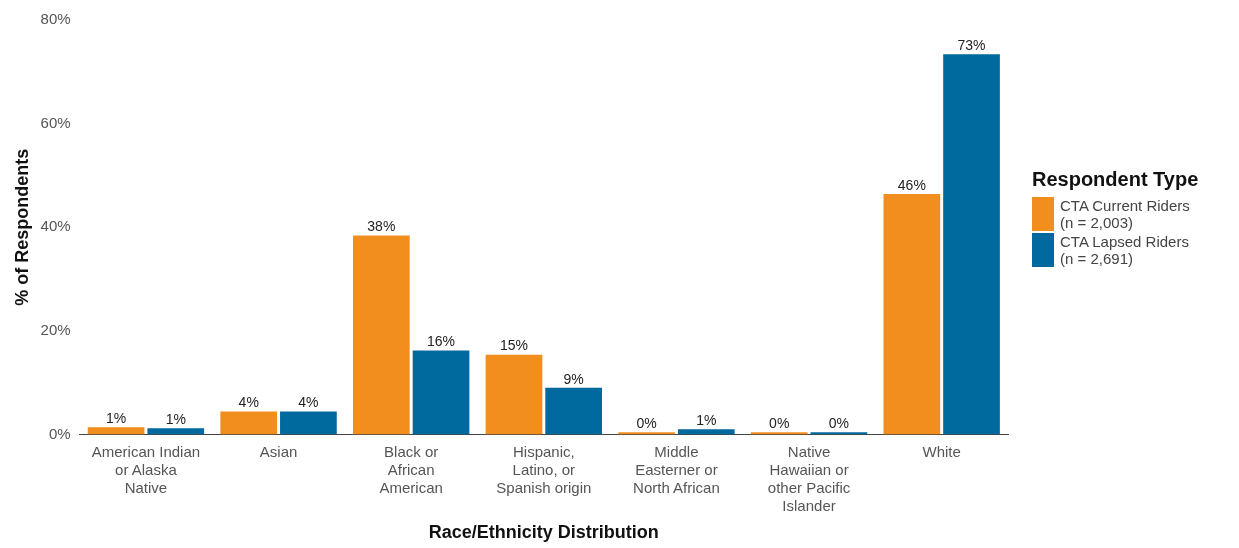  I want to click on y-tick-label: 80%, so click(55, 19).